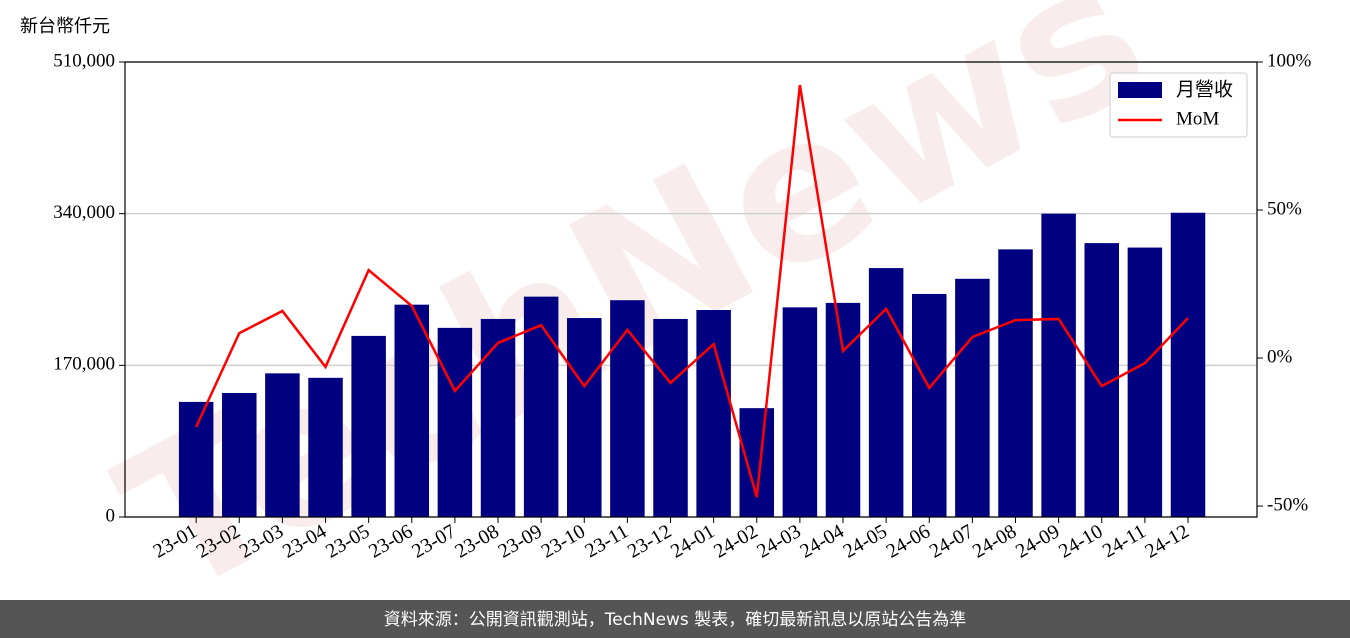 This screenshot has width=1350, height=638. What do you see at coordinates (65, 26) in the screenshot?
I see `y-axis-label: 新台幣仟元` at bounding box center [65, 26].